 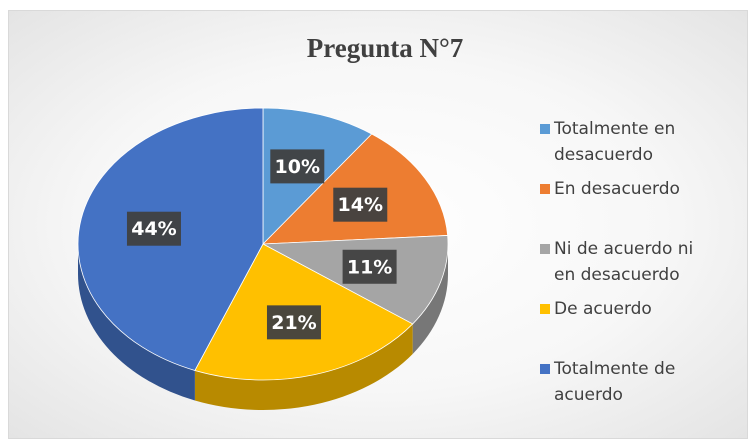 I want to click on legend-item: Totalmente de acuerdo, so click(x=625, y=386).